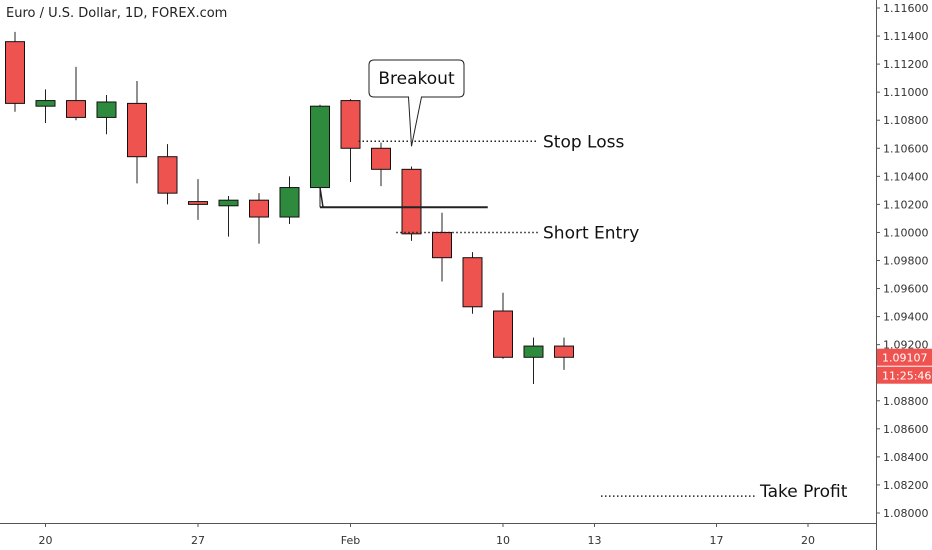 This screenshot has width=932, height=550. Describe the element at coordinates (906, 513) in the screenshot. I see `price-tick-label: 1.08000` at that location.